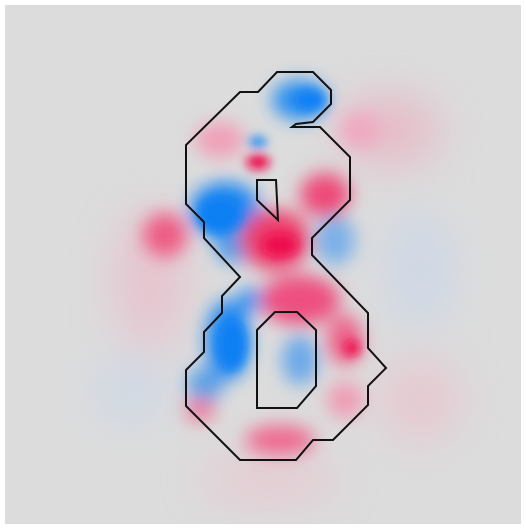  I want to click on upper-hole, so click(268, 201).